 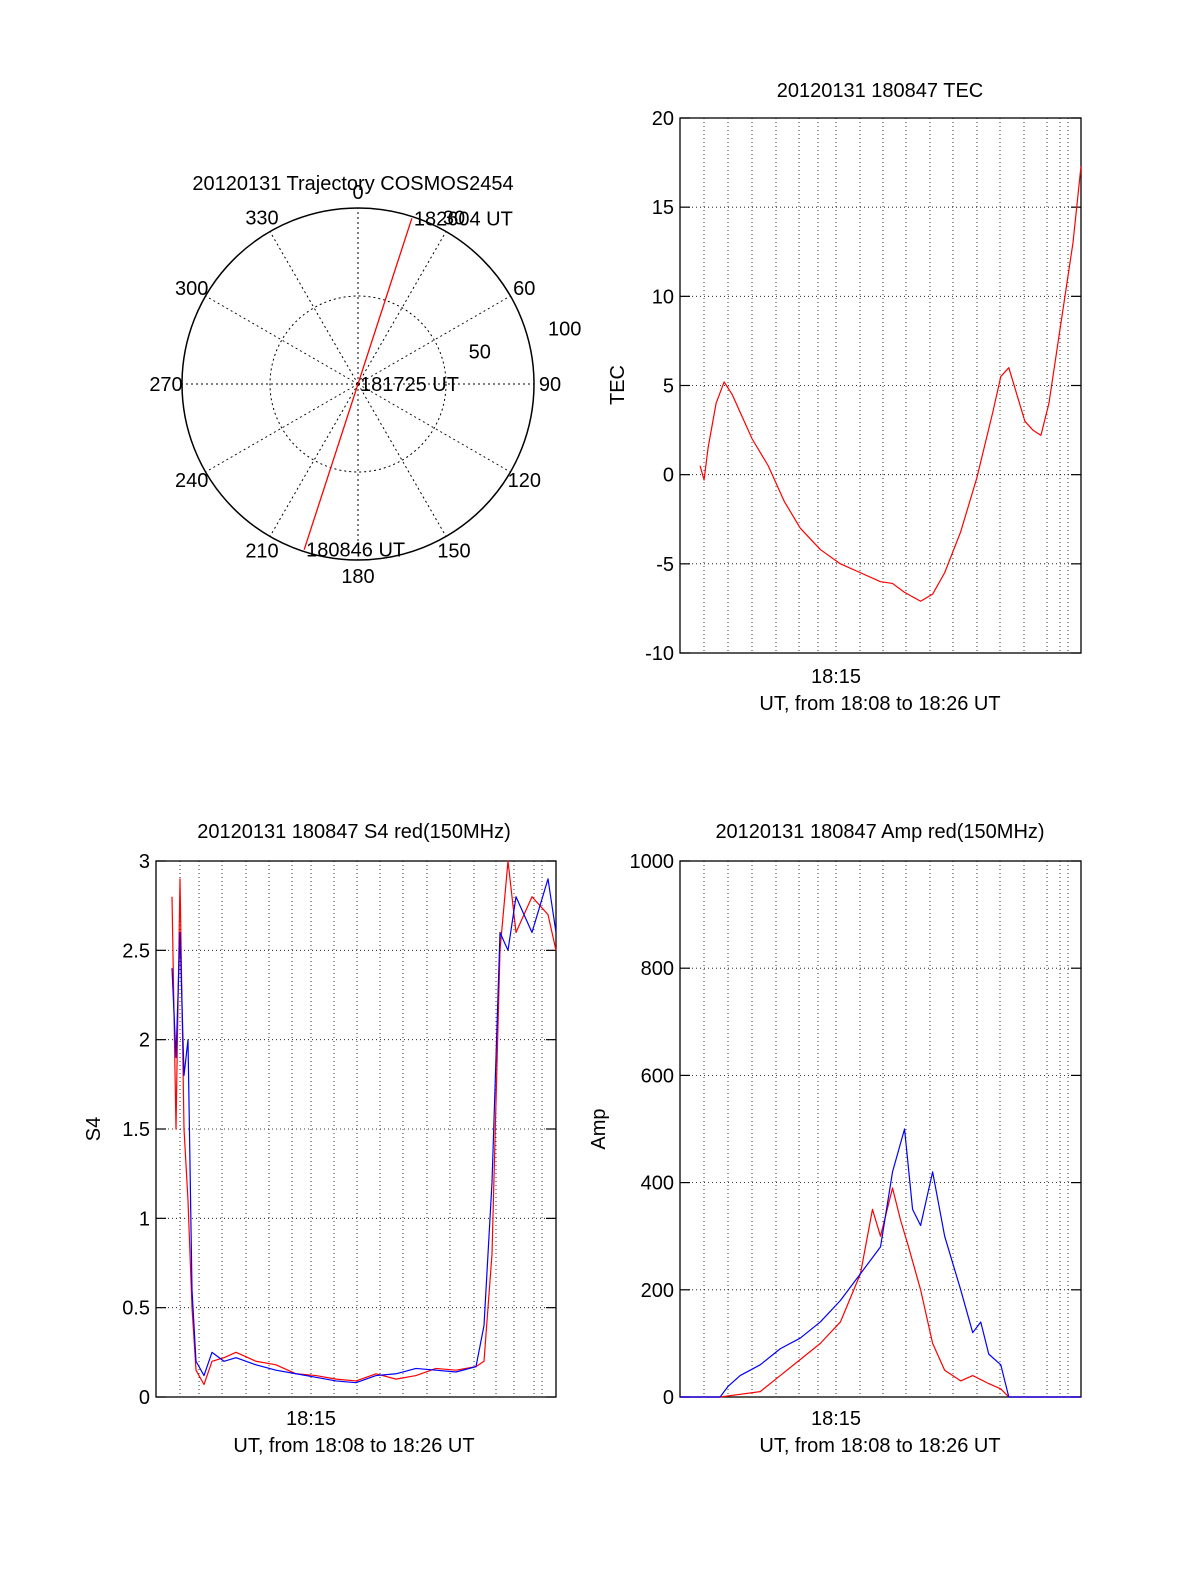 I want to click on amp-title: 20120131 180847 Amp red(150MHz), so click(x=879, y=832).